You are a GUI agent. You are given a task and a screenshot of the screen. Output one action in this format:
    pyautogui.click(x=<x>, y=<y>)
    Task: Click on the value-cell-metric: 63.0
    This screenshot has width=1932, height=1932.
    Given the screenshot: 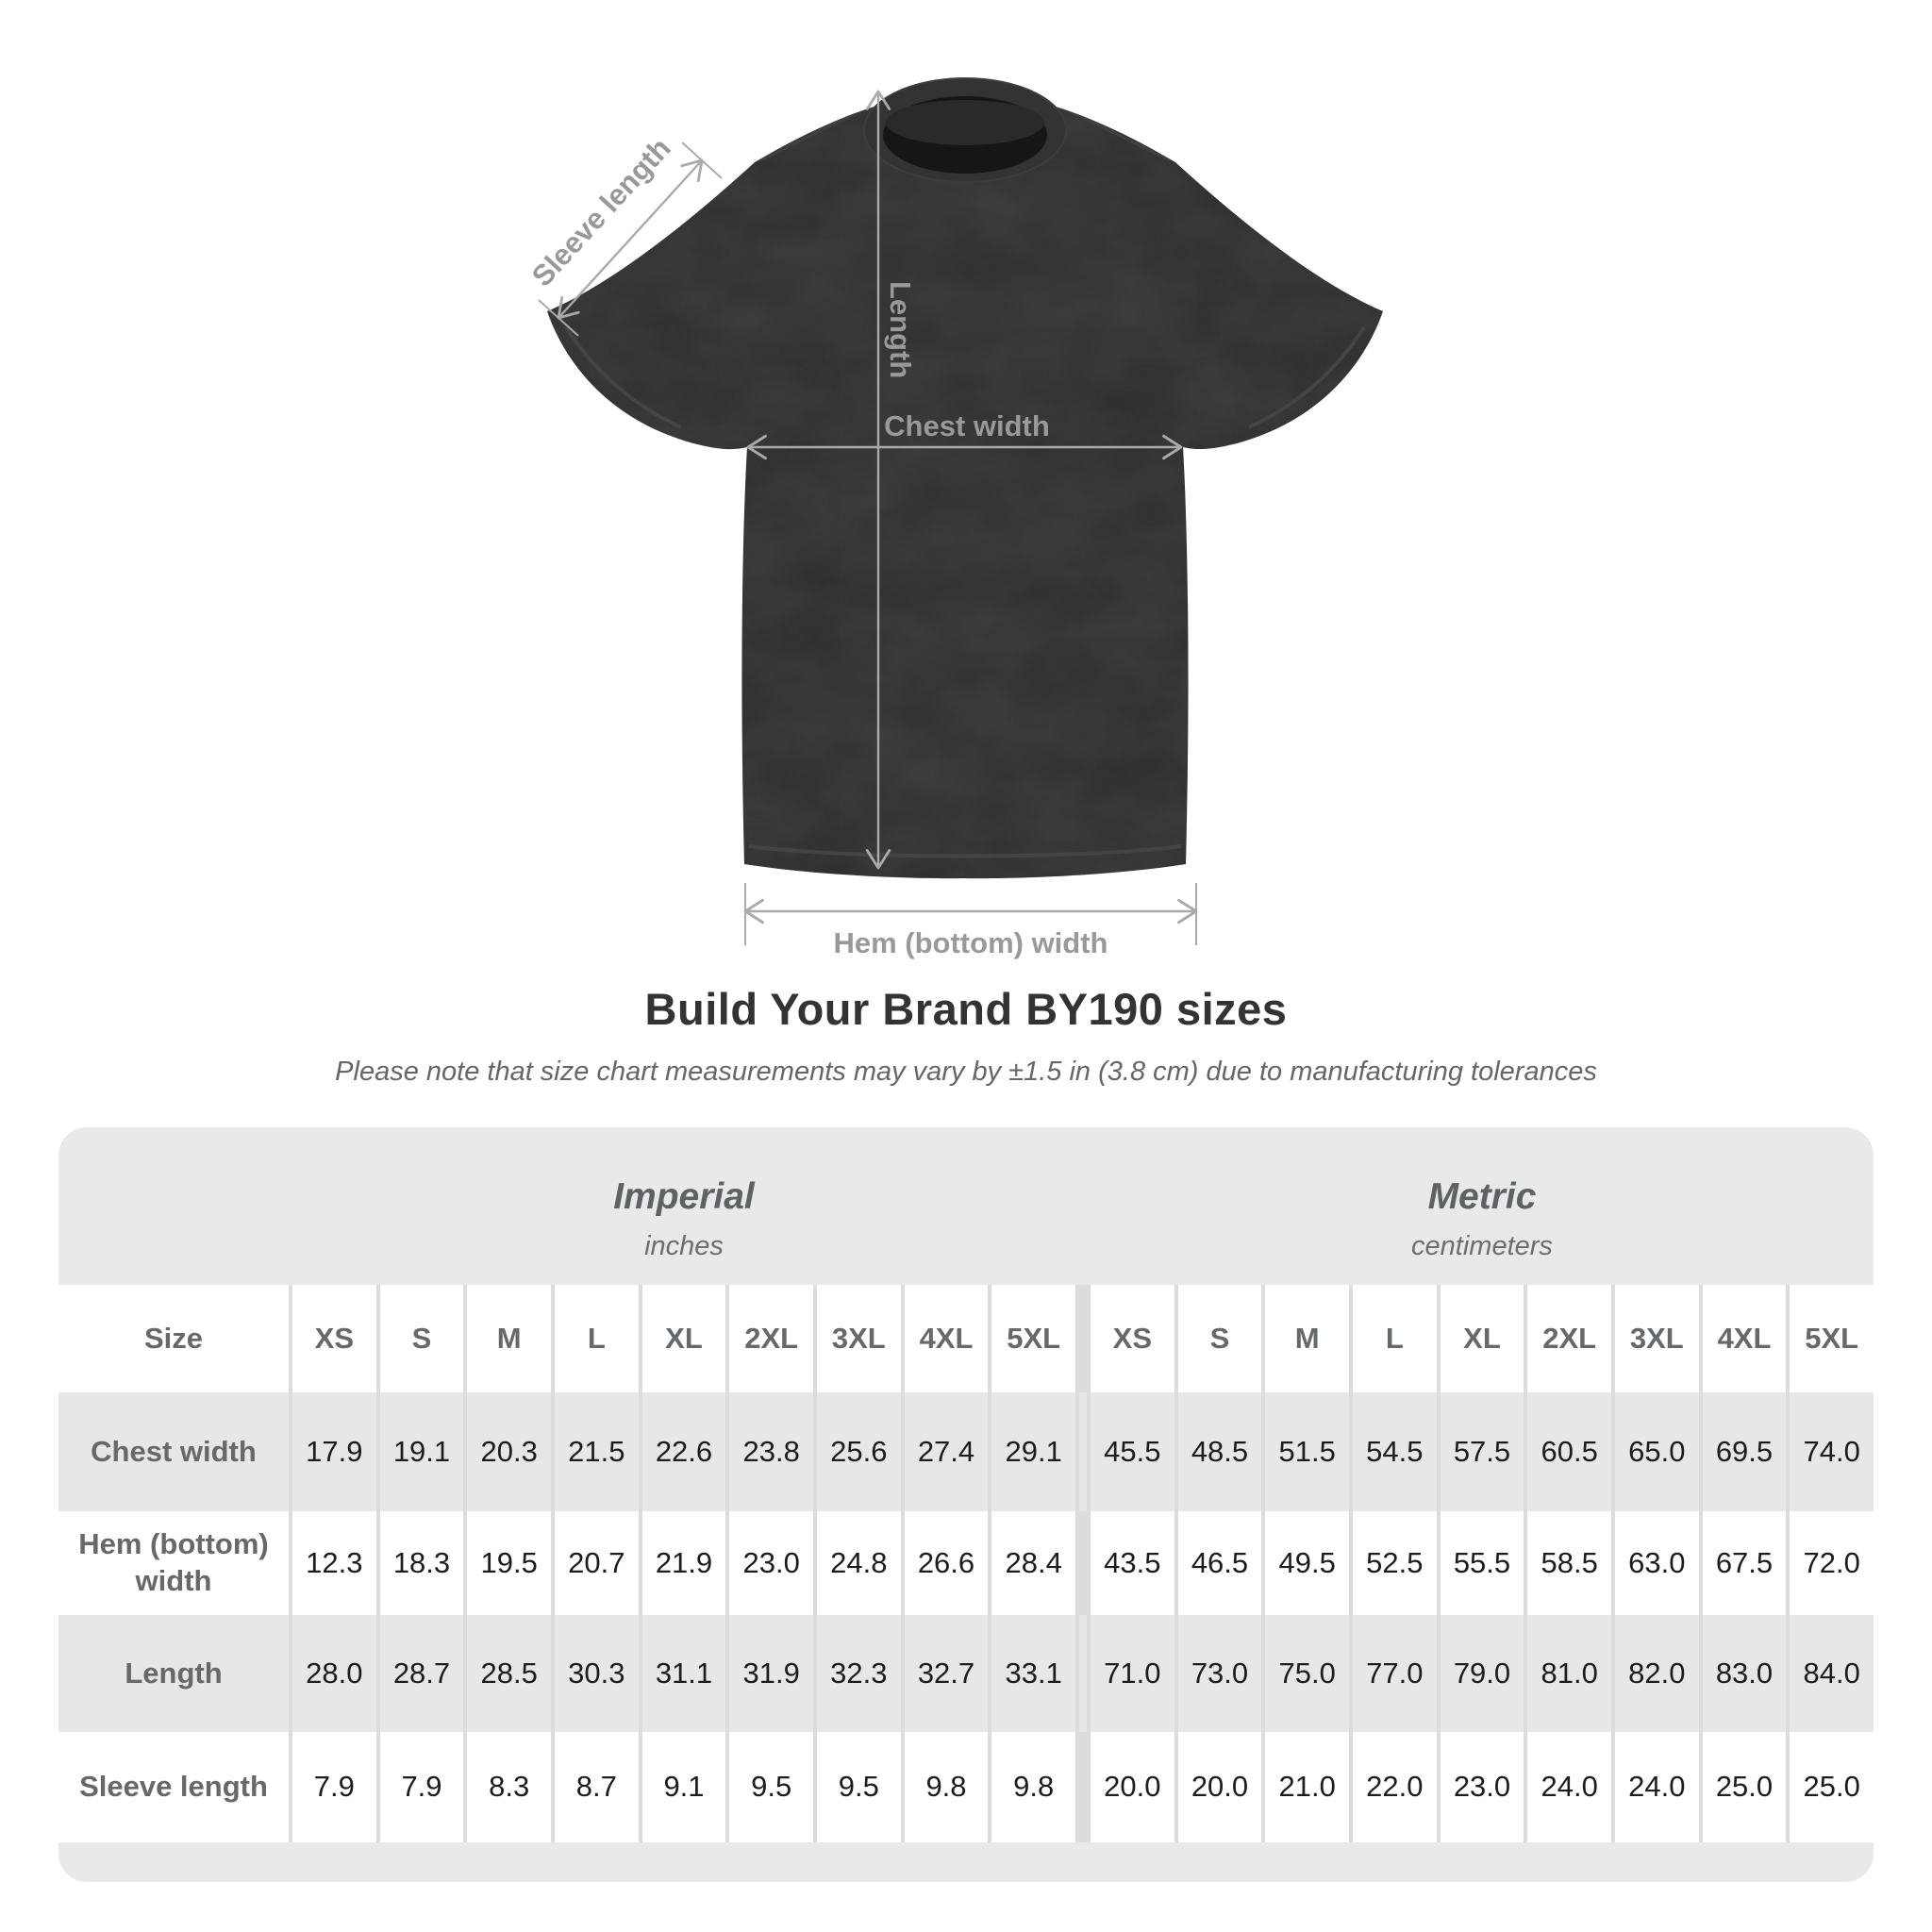 What is the action you would take?
    pyautogui.click(x=1657, y=1563)
    